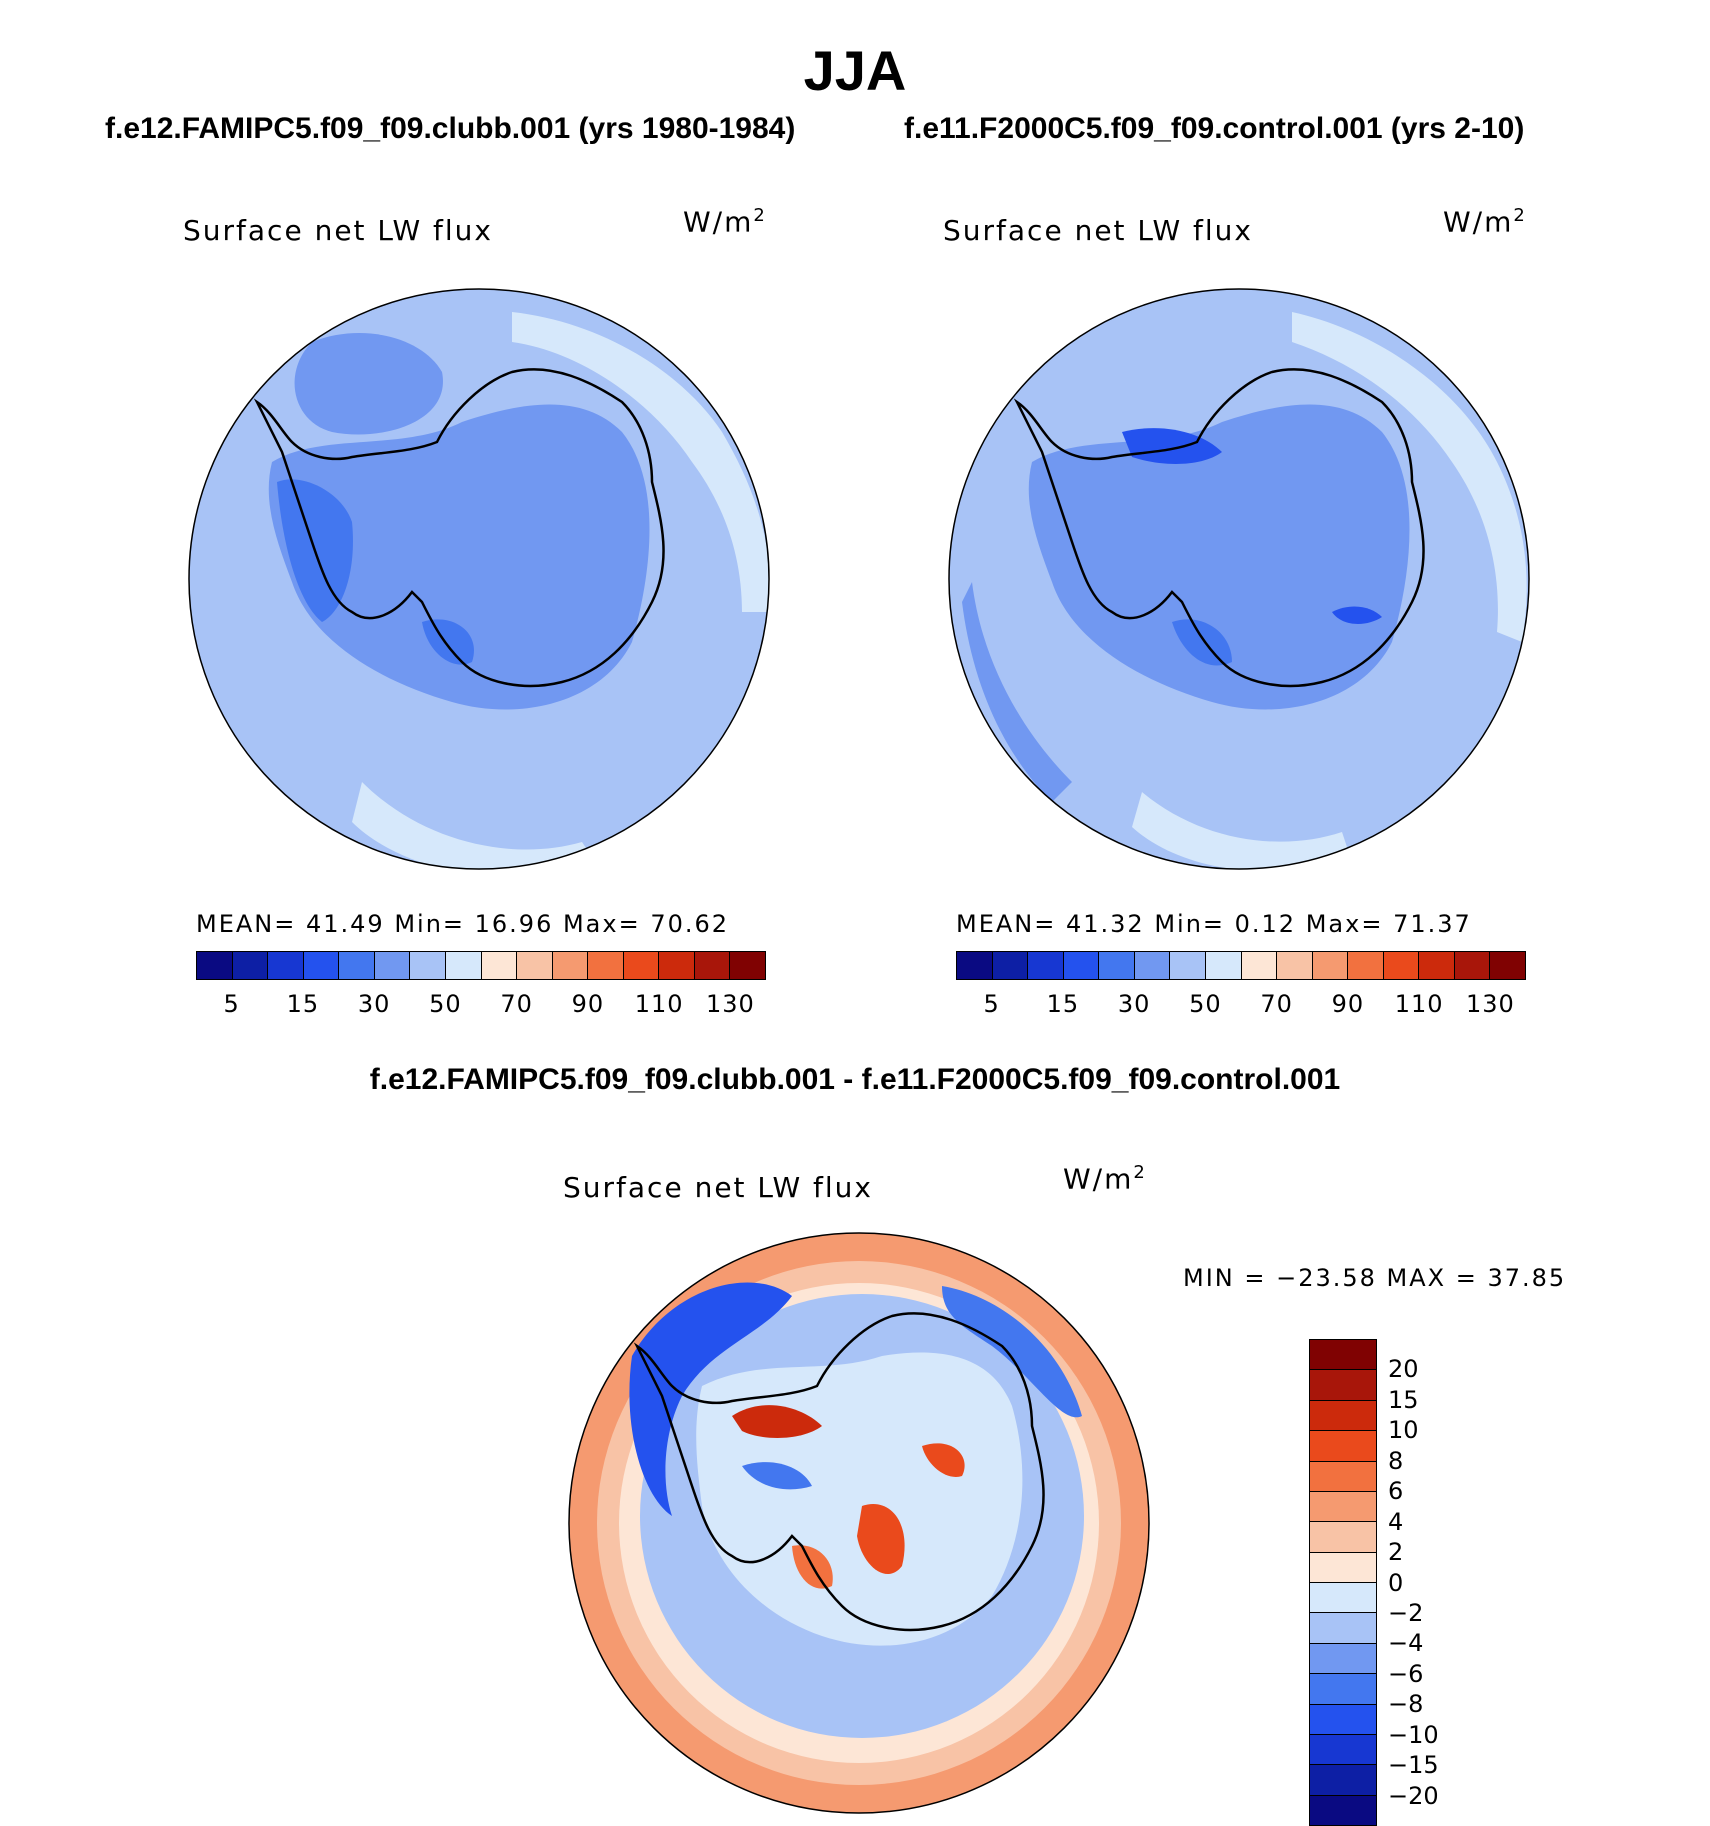 Image resolution: width=1710 pixels, height=1826 pixels. Describe the element at coordinates (303, 1004) in the screenshot. I see `panel1-colorbar-label: 15` at that location.